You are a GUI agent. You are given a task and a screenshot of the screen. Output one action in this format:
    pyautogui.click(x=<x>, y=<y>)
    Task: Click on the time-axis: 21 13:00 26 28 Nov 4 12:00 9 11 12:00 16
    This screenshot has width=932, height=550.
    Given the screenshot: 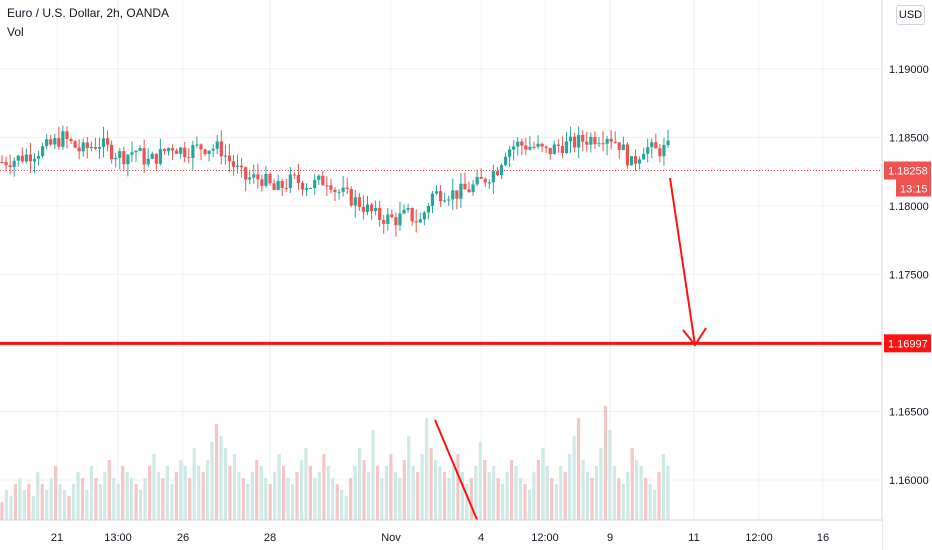 What is the action you would take?
    pyautogui.click(x=441, y=534)
    